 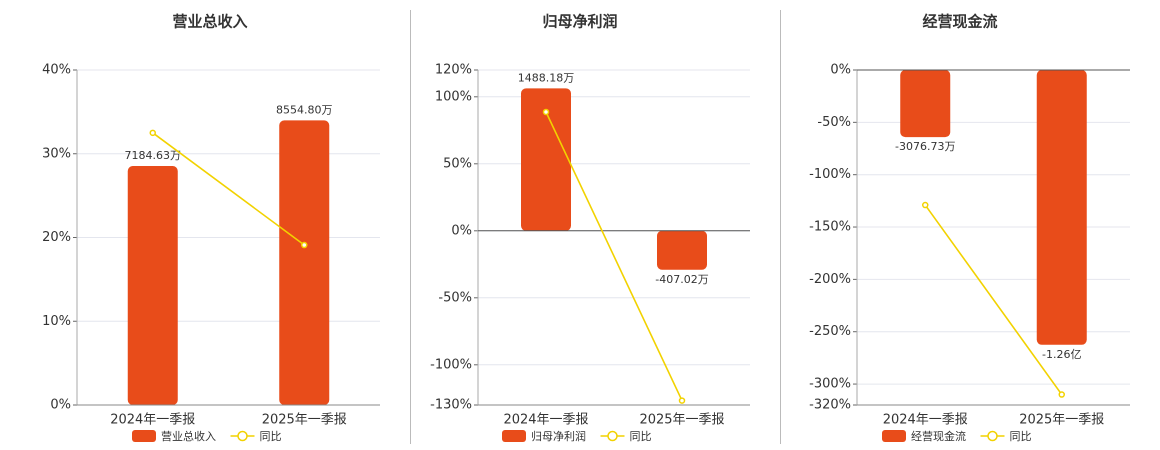 What do you see at coordinates (56, 153) in the screenshot?
I see `y-tick-label: 30%` at bounding box center [56, 153].